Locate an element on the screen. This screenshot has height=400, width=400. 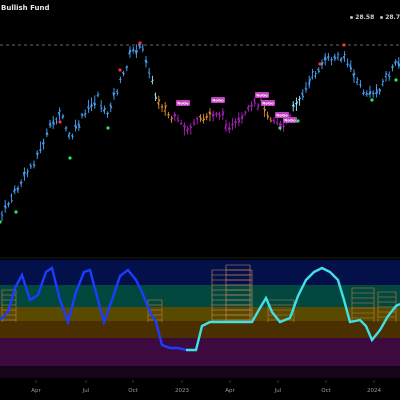
osc-band-top is located at coordinates (200, 272).